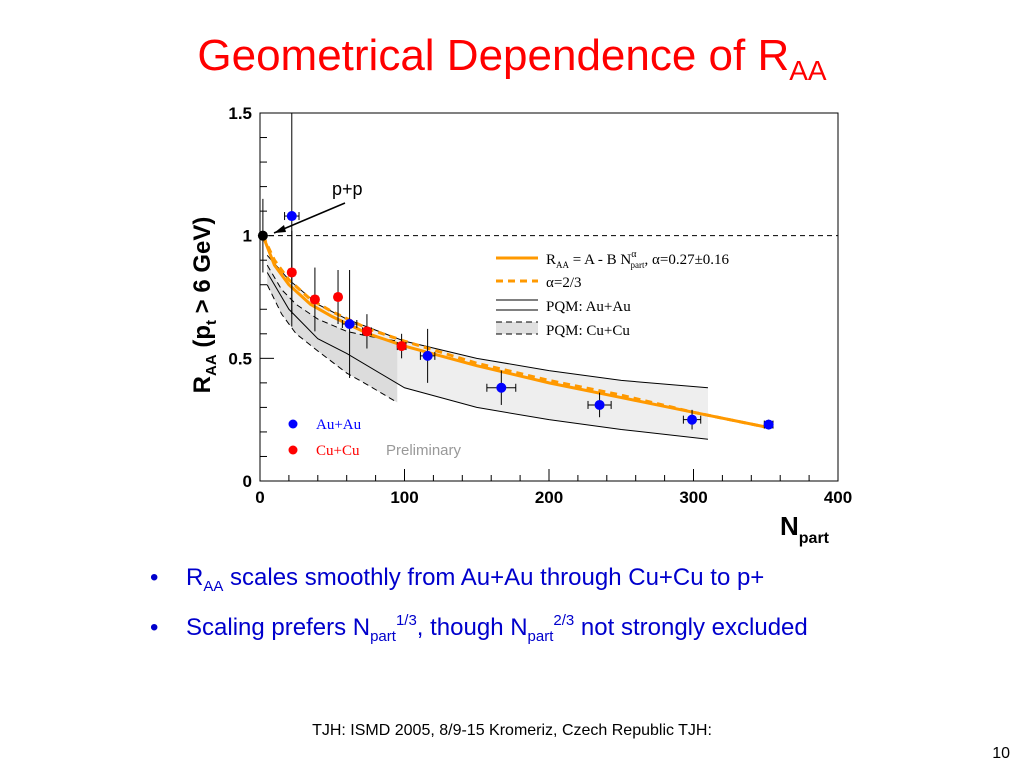 This screenshot has width=1024, height=768. Describe the element at coordinates (259, 497) in the screenshot. I see `x-tick-label: 0` at that location.